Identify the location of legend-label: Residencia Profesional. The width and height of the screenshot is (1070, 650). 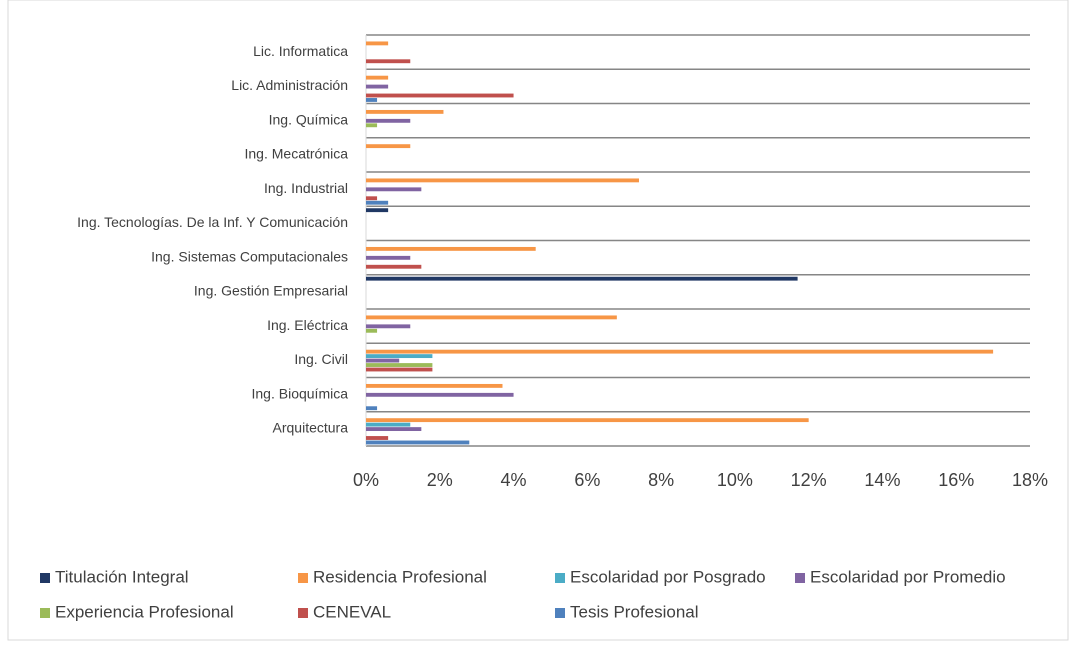
(400, 576).